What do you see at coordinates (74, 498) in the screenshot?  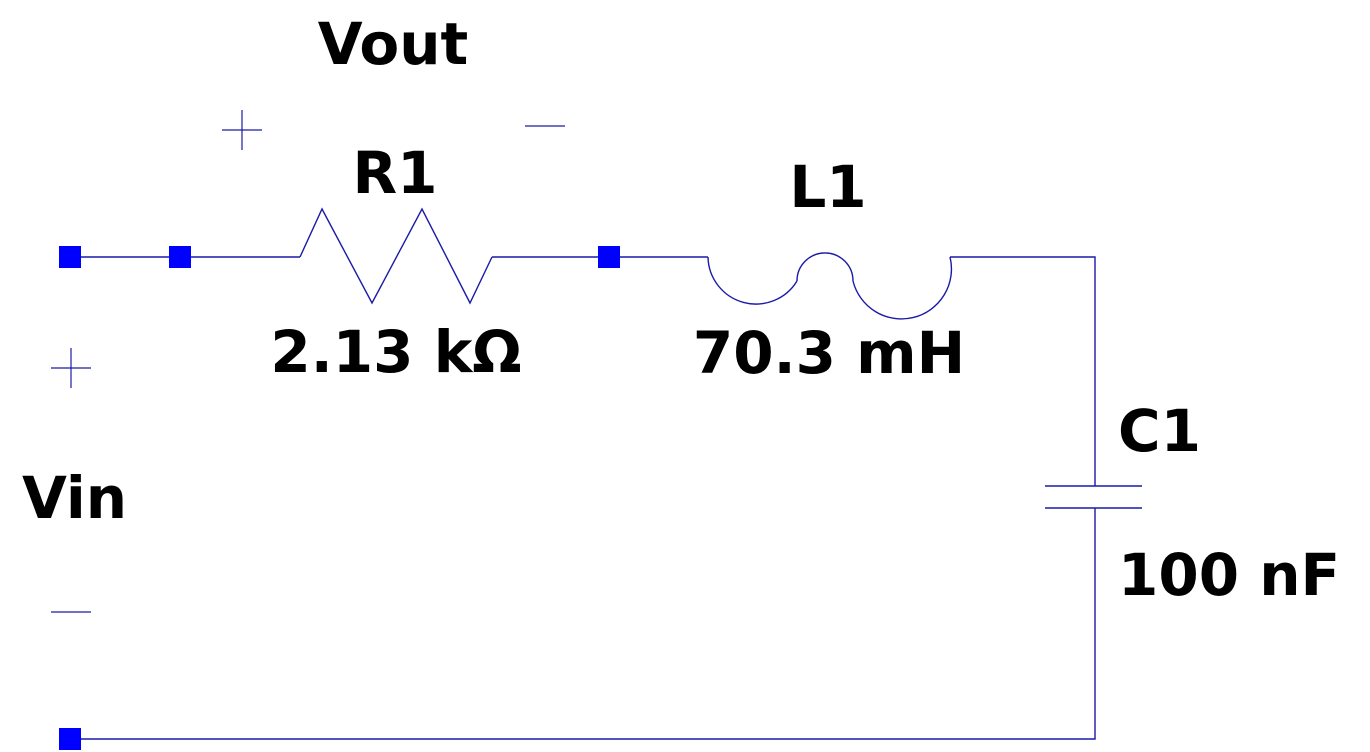 I see `vin-label: Vin` at bounding box center [74, 498].